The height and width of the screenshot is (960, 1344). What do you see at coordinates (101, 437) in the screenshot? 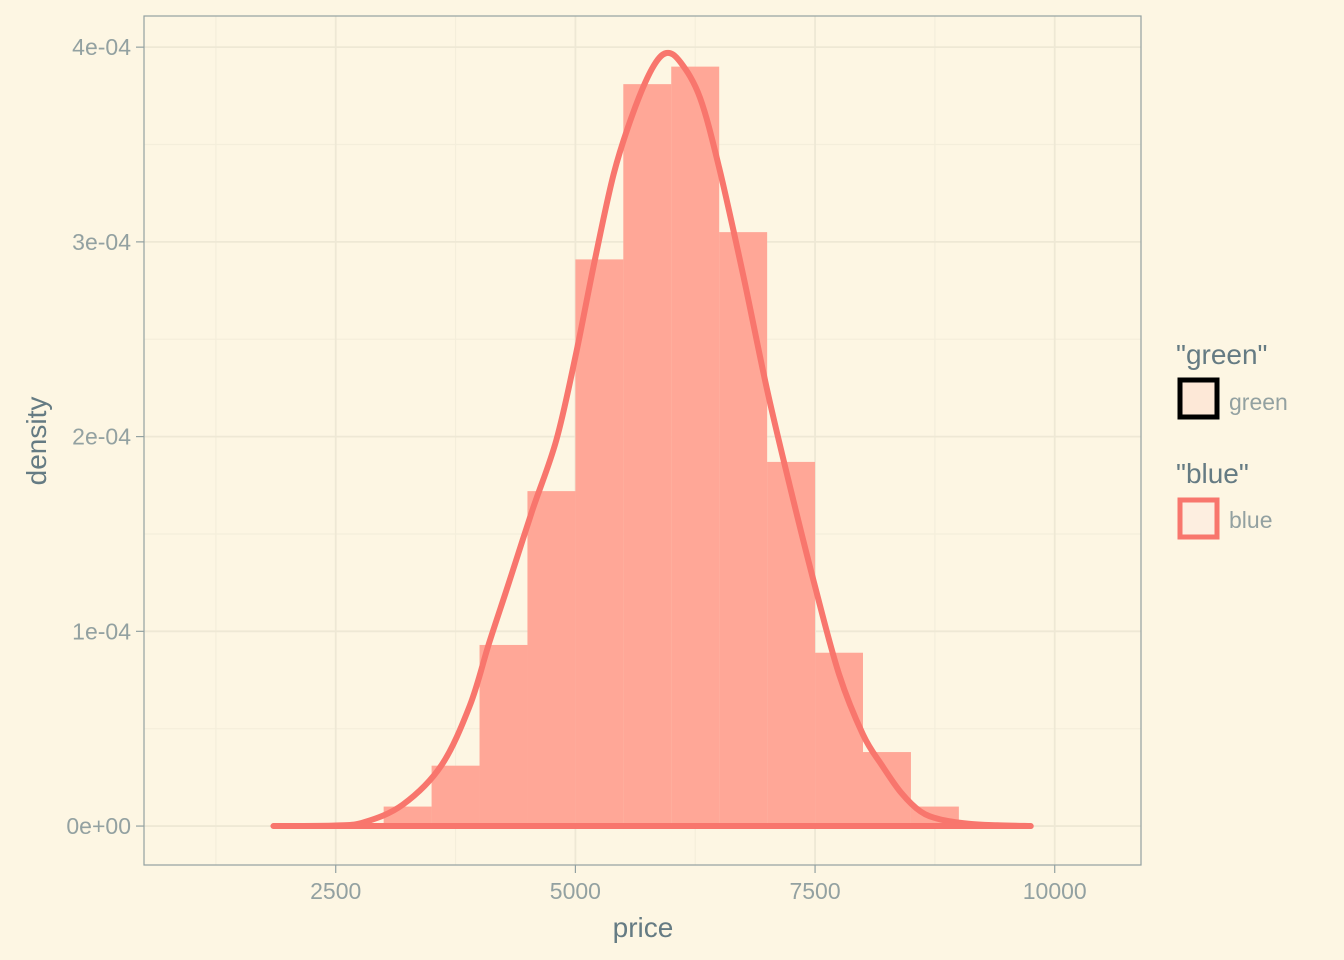
I see `y-tick-label: 2e-04` at bounding box center [101, 437].